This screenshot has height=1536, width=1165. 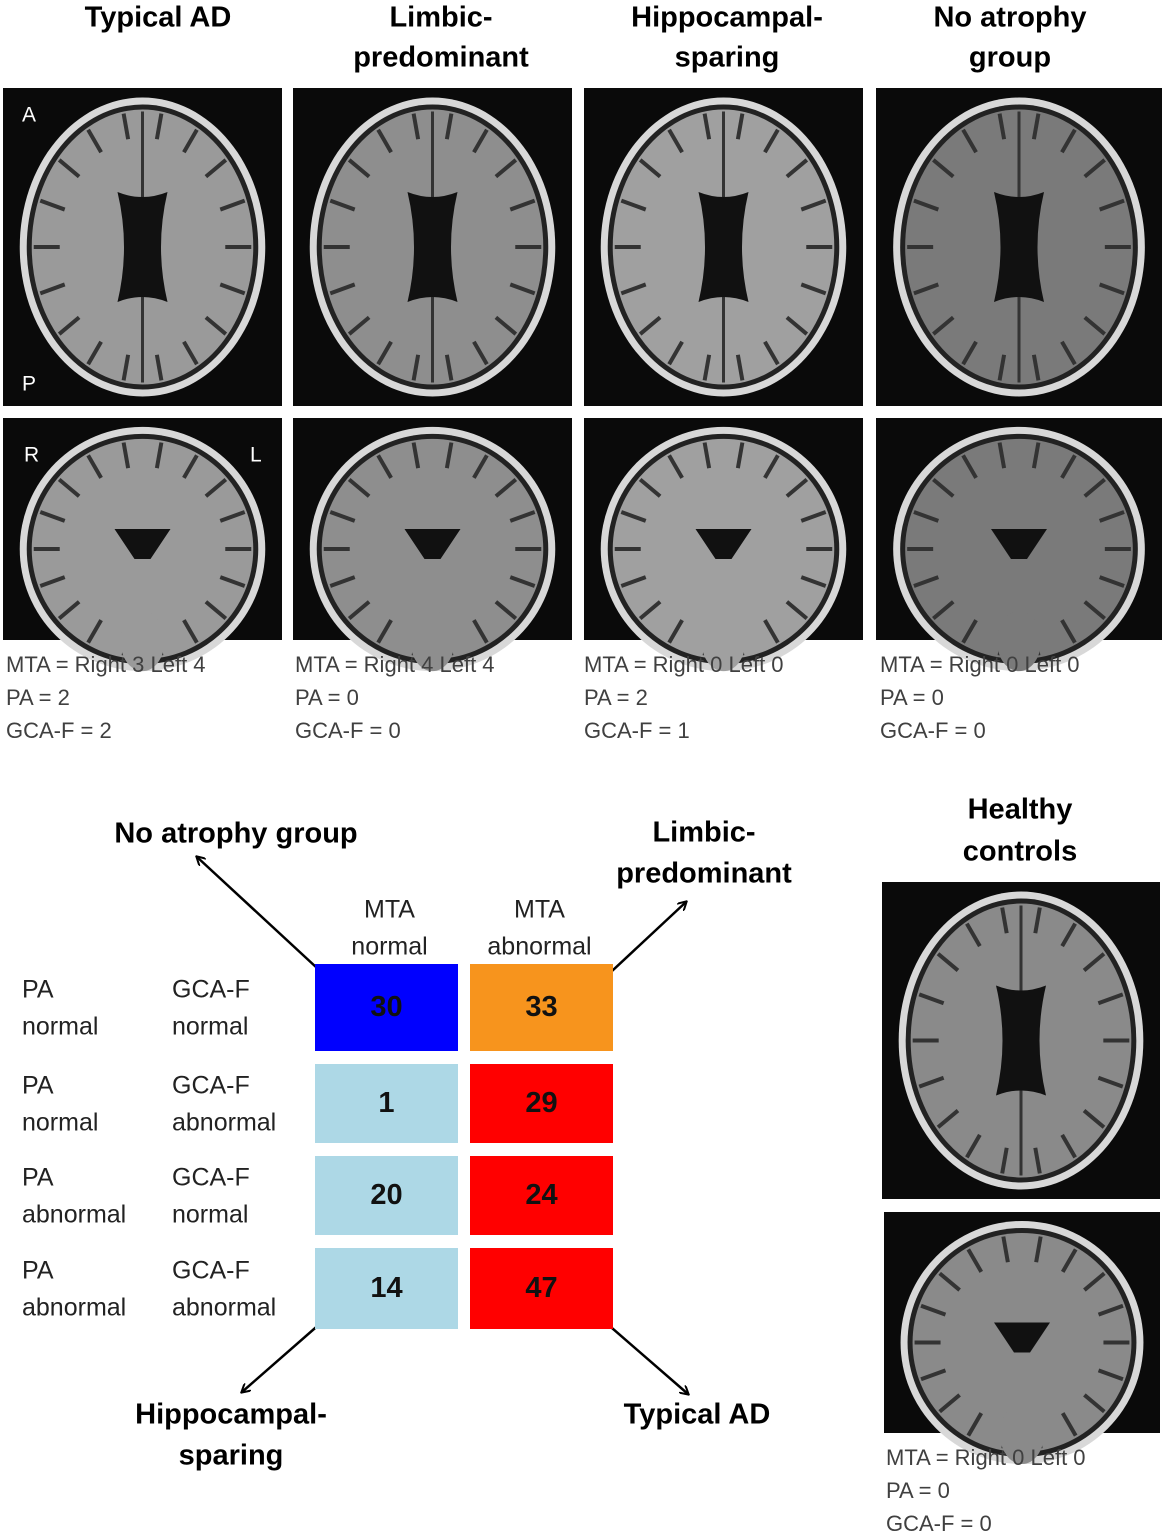 I want to click on panel-title: Healthy, so click(x=1020, y=809).